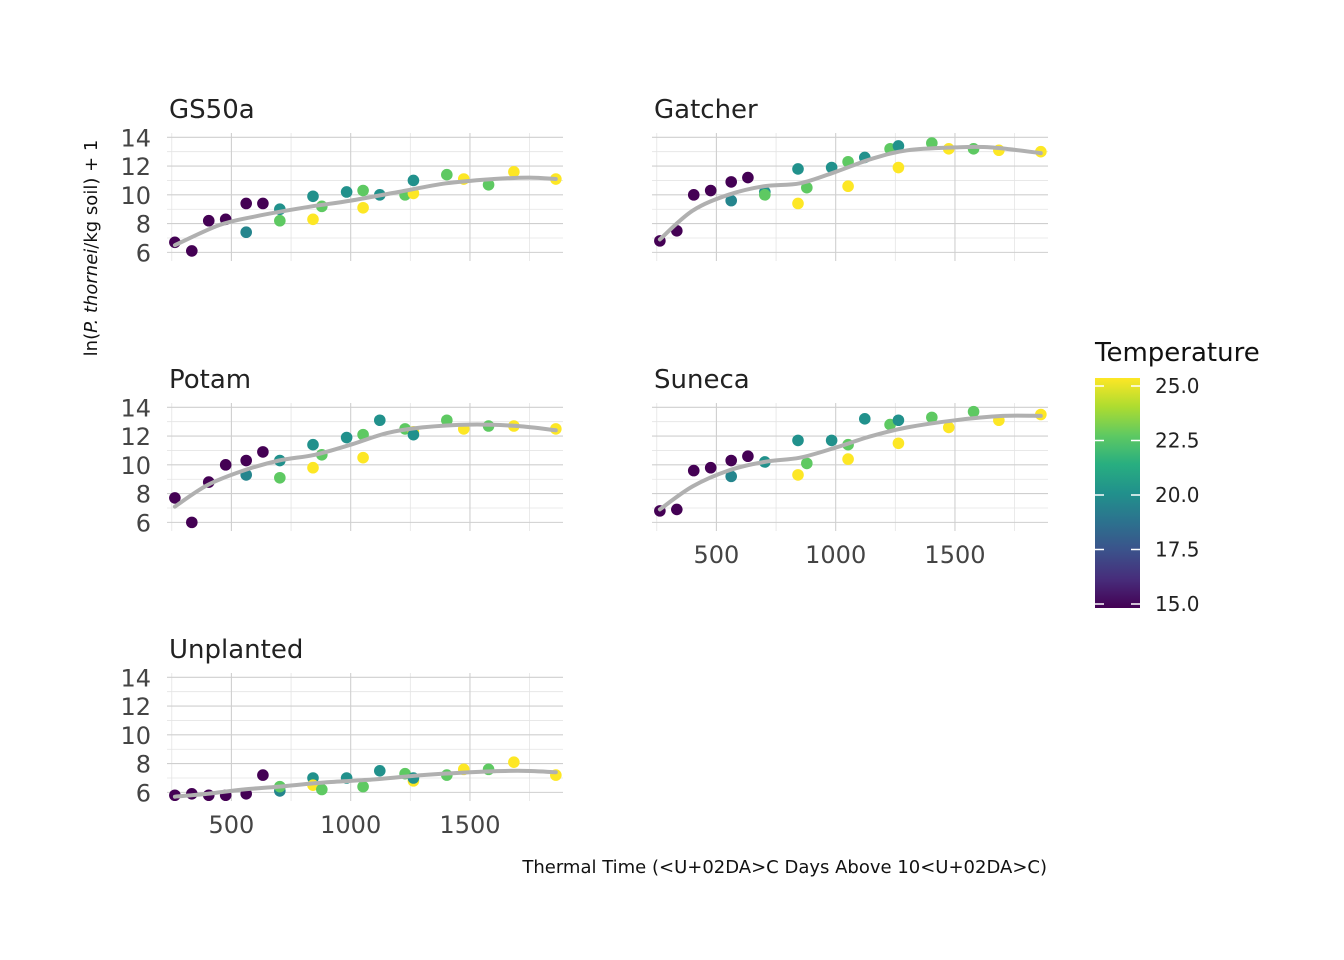 This screenshot has width=1344, height=960. I want to click on legend-title: Temperature, so click(1177, 353).